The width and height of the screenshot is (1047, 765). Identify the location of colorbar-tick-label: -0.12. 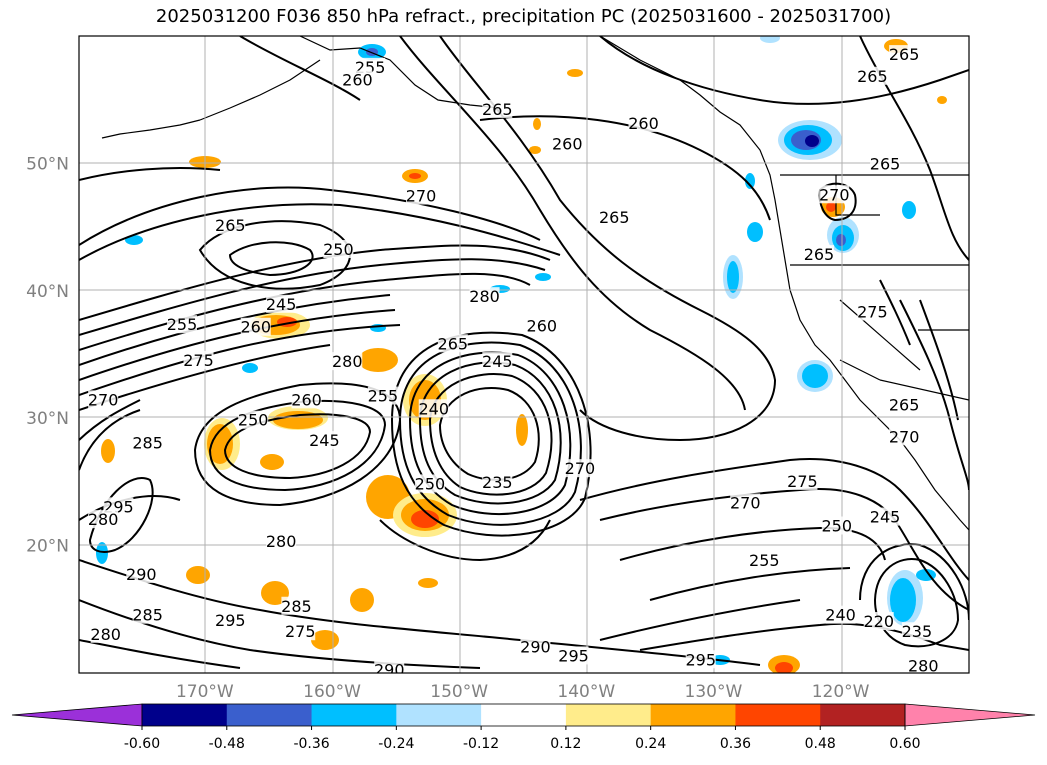
(481, 744).